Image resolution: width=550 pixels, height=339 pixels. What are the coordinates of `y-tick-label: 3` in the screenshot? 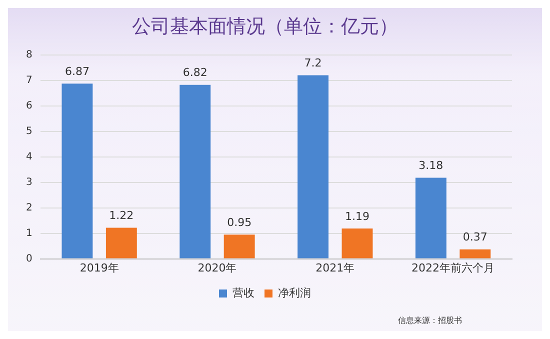 It's located at (29, 182).